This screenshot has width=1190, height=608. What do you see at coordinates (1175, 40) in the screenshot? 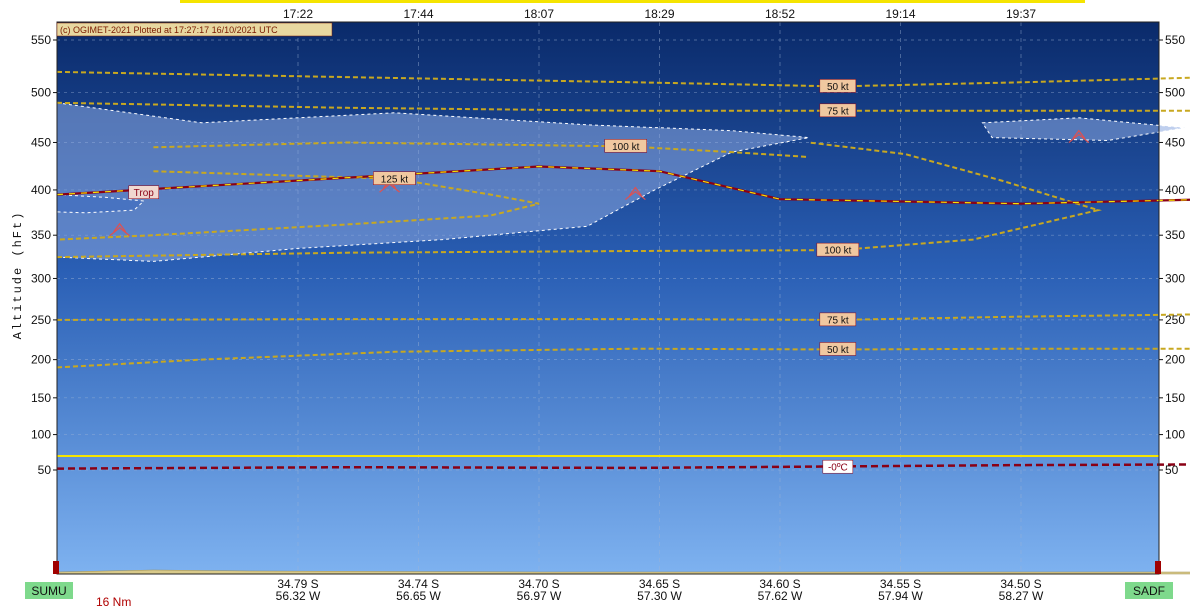
I see `ytick-label-right-550: 550` at bounding box center [1175, 40].